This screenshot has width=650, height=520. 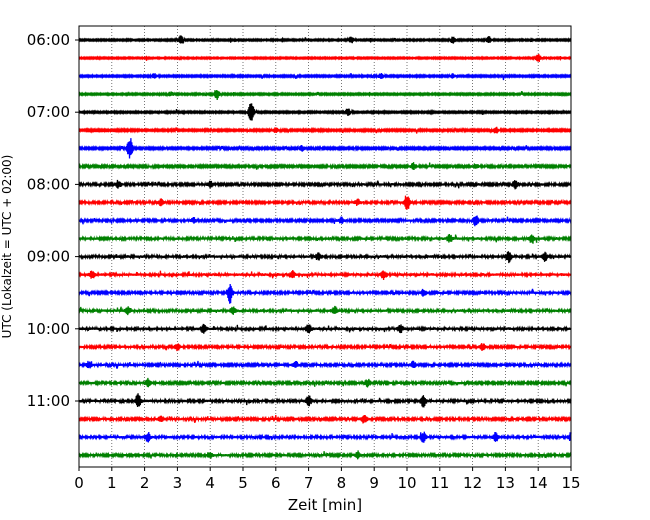 I want to click on x-tick-label: 6, so click(x=276, y=483).